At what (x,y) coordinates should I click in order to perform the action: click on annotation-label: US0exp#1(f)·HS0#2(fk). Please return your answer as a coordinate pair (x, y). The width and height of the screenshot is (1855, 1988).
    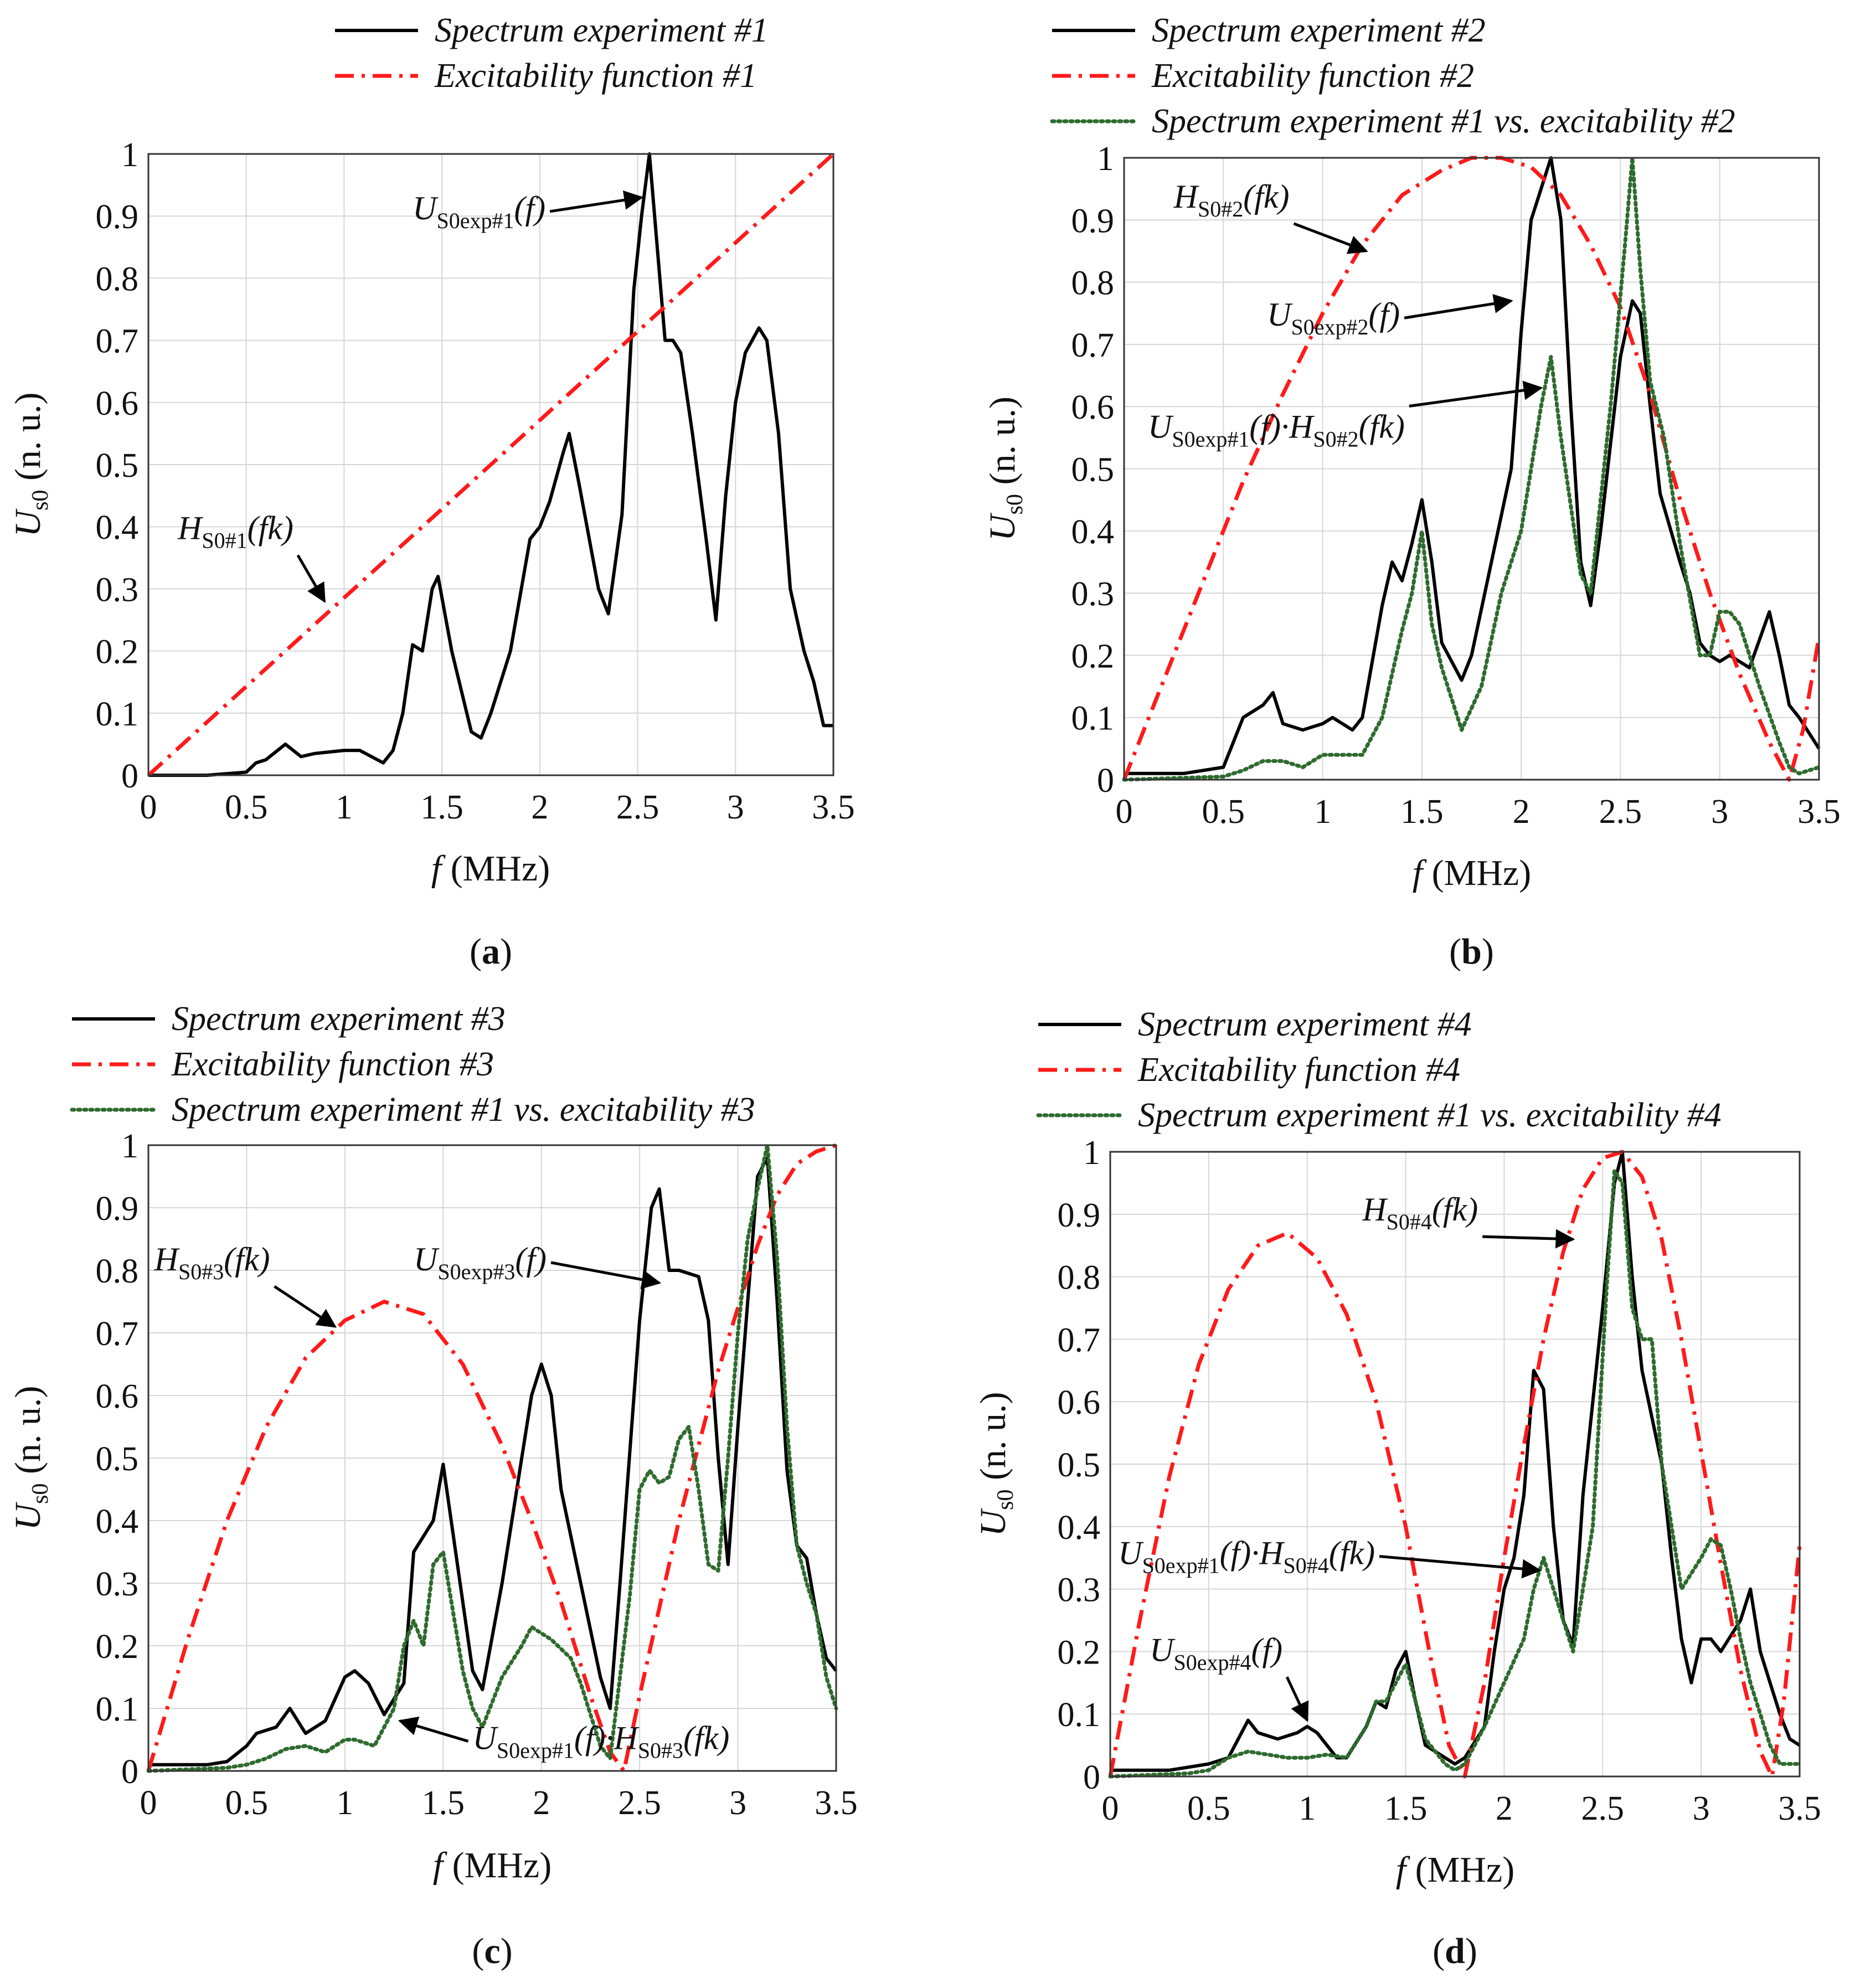
    Looking at the image, I should click on (1276, 430).